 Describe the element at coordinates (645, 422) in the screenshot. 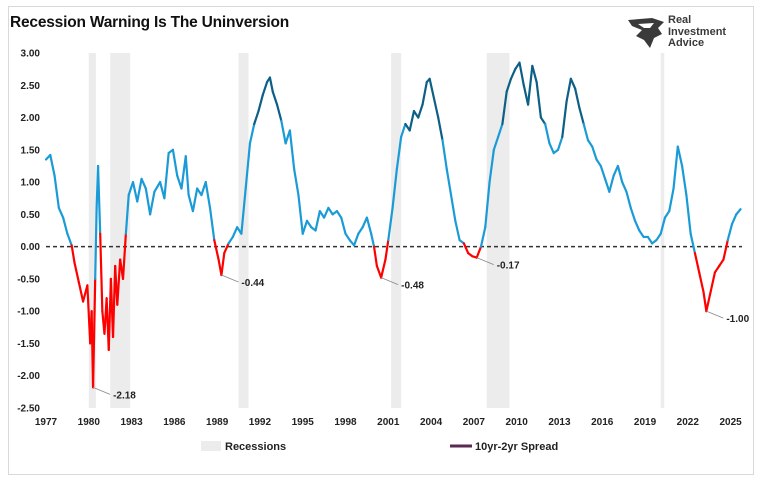

I see `x-tick-label-14: 2019` at that location.